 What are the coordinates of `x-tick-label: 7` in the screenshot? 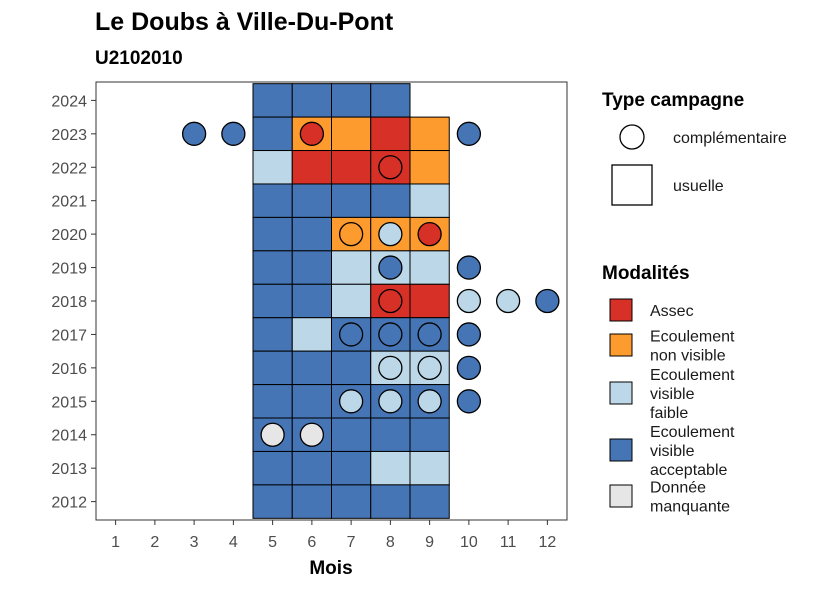 It's located at (351, 542).